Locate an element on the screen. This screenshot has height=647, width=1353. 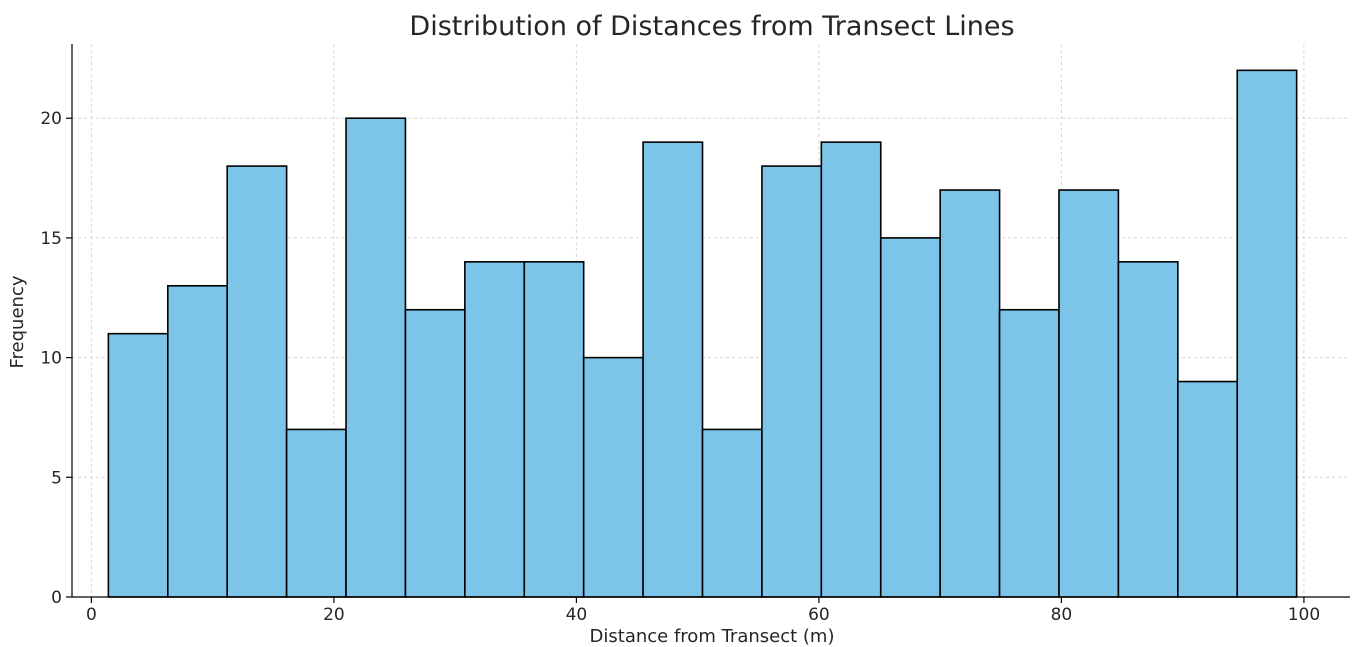
x-tick-label: 100 is located at coordinates (1304, 615).